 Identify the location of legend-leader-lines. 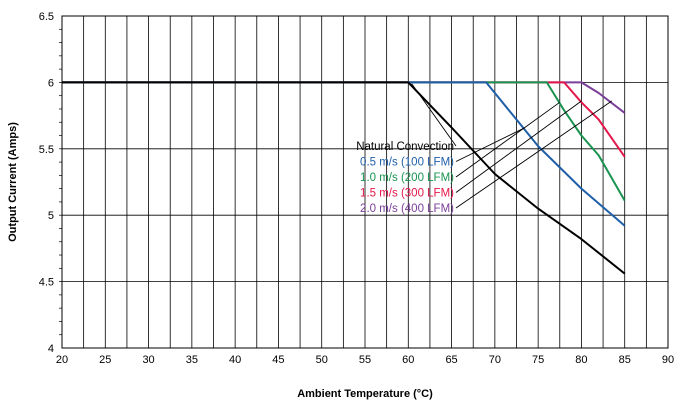
(511, 146).